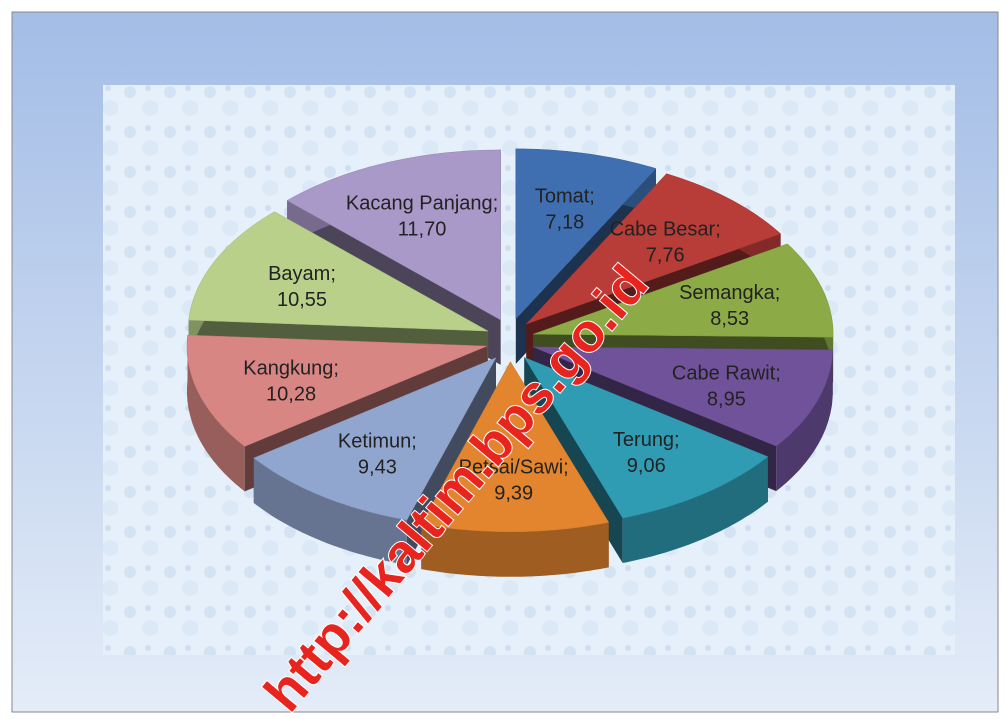 Image resolution: width=1006 pixels, height=719 pixels. Describe the element at coordinates (729, 306) in the screenshot. I see `data-label: Semangka; 8,53` at that location.